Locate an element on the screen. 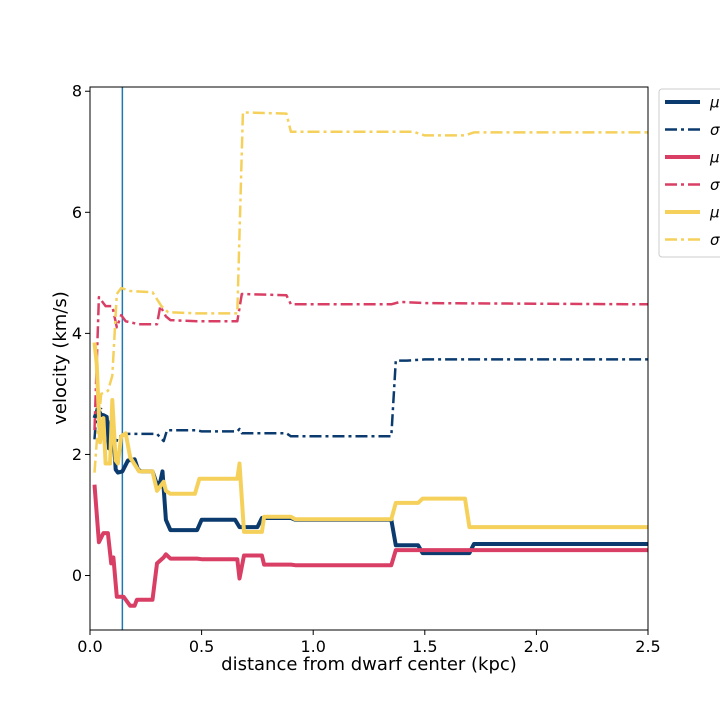  y-axis: 0 2 4 6 8 is located at coordinates (81, 333).